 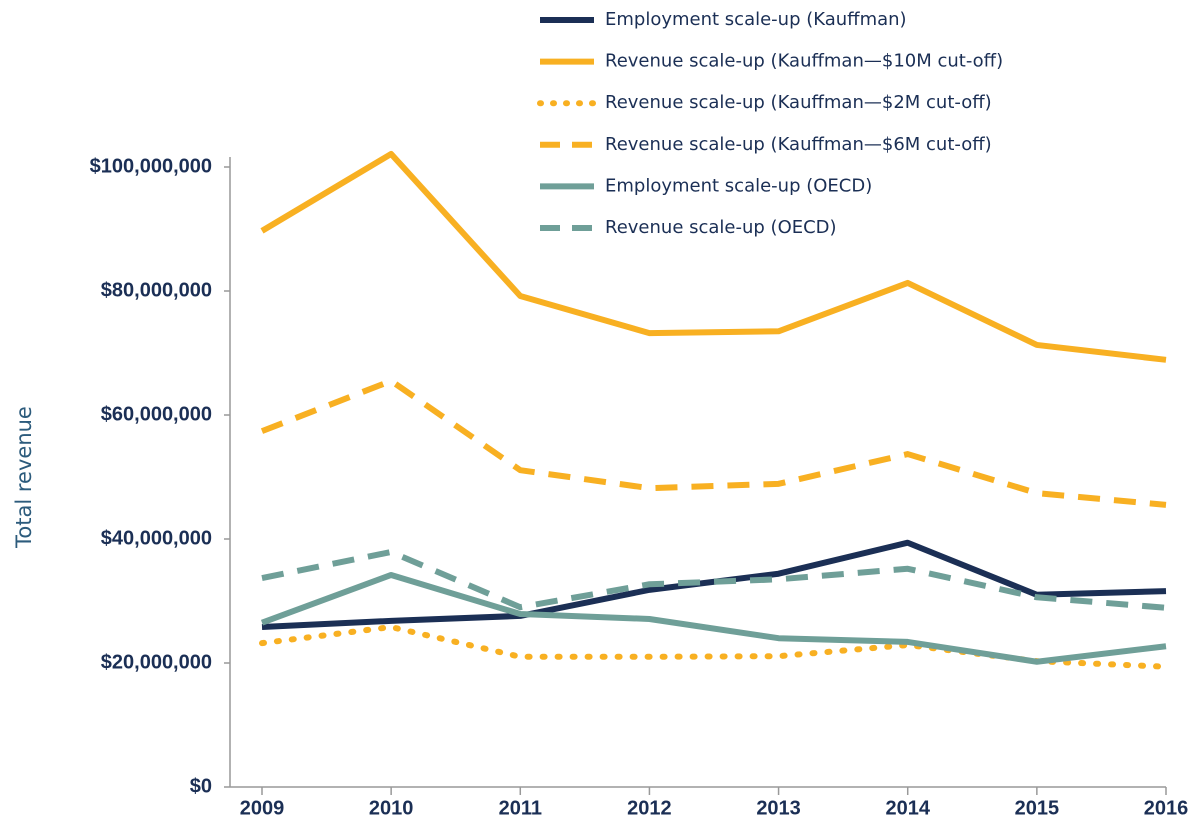 What do you see at coordinates (907, 808) in the screenshot?
I see `x-tick-label: 2014` at bounding box center [907, 808].